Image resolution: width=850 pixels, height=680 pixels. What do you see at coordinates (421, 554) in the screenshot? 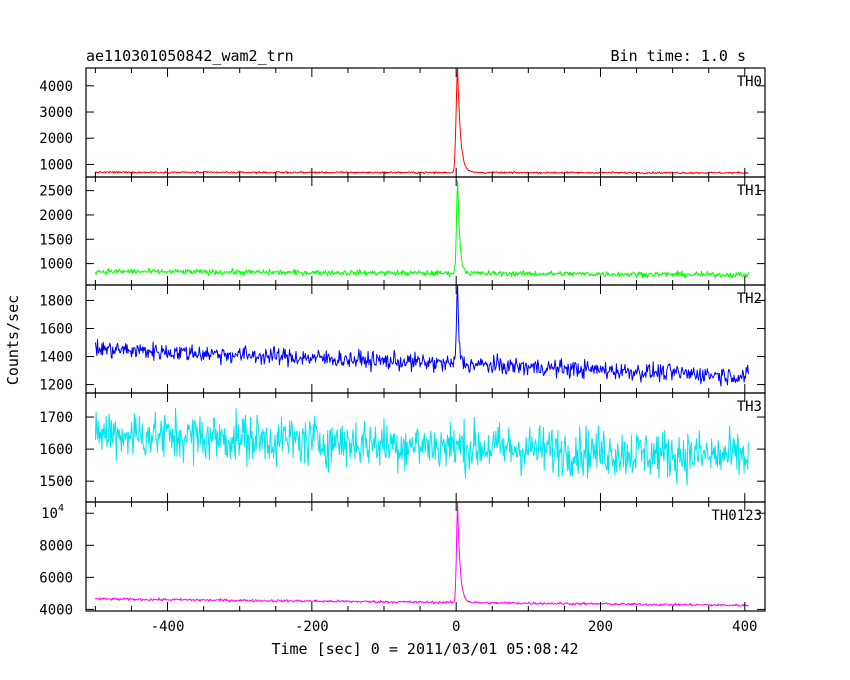
I see `series-line-th0123` at bounding box center [421, 554].